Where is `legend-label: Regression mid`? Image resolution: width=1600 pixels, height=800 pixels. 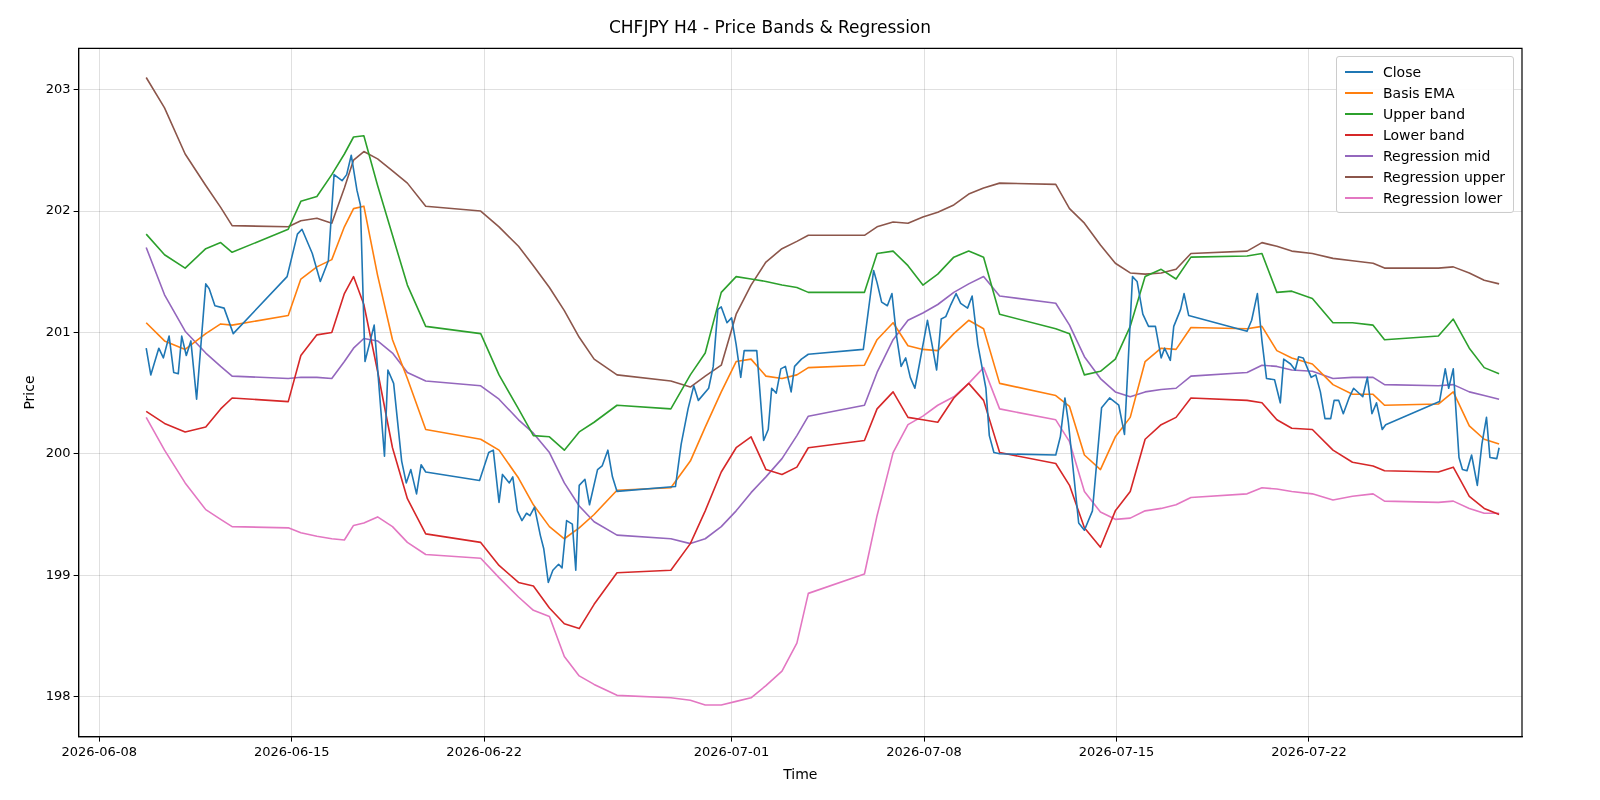 legend-label: Regression mid is located at coordinates (1436, 155).